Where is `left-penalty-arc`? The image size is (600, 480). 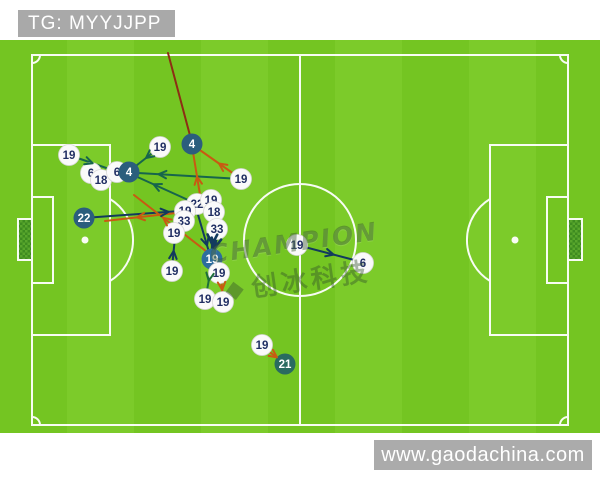 left-penalty-arc is located at coordinates (122, 240).